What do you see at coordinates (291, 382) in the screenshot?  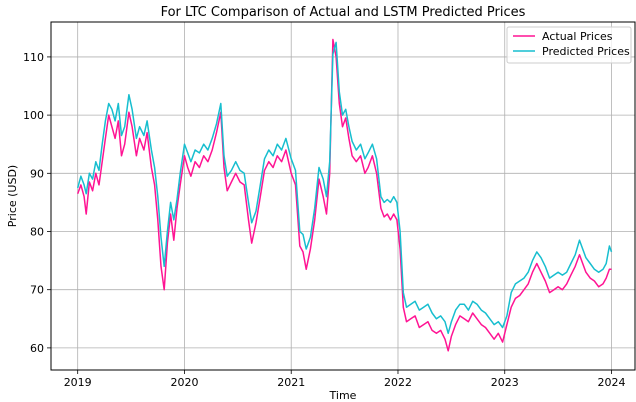 I see `x-tick-label-2021: 2021` at bounding box center [291, 382].